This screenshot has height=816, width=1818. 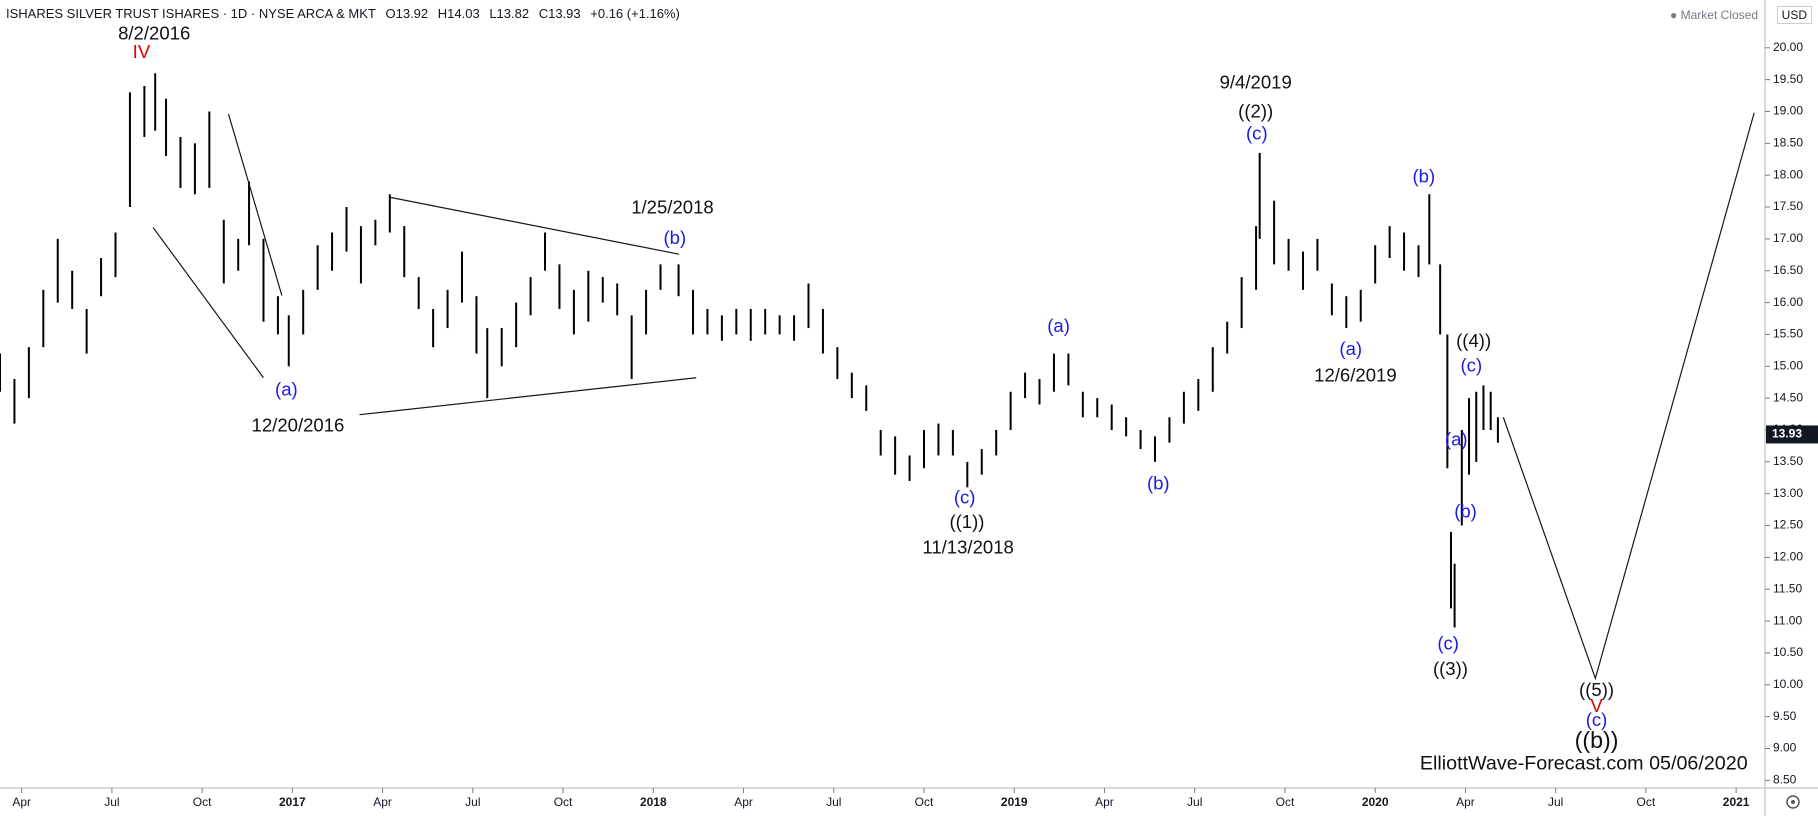 I want to click on y-tick-label: 13.00, so click(x=1788, y=493).